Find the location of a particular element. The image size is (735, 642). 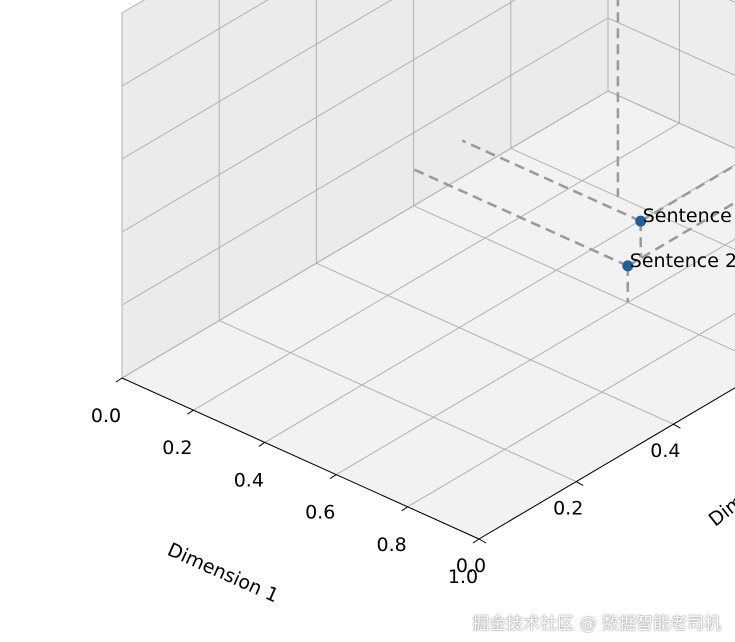

chart-labels: Sentence 1Sentence 2Sentence 3 is located at coordinates (682, 238).